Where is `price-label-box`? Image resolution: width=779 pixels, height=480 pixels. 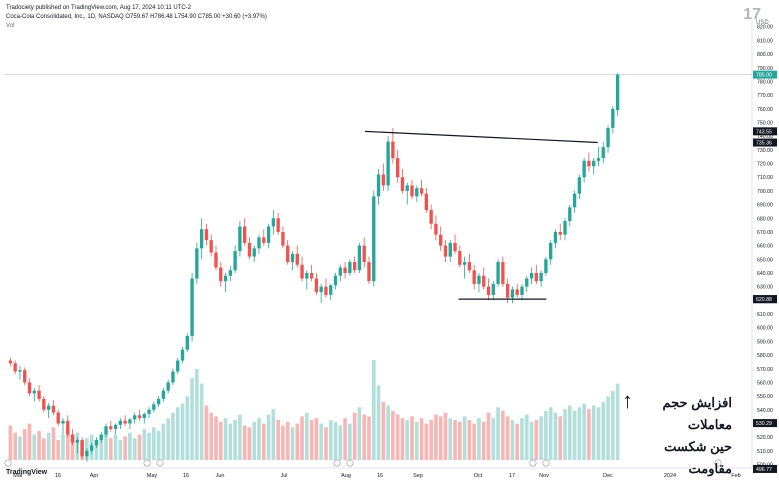
price-label-box is located at coordinates (765, 142).